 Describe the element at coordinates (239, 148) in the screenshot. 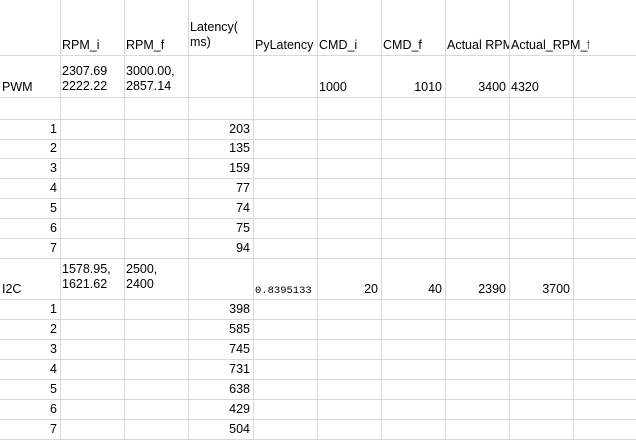

I see `pwm-row-latency: 135` at that location.